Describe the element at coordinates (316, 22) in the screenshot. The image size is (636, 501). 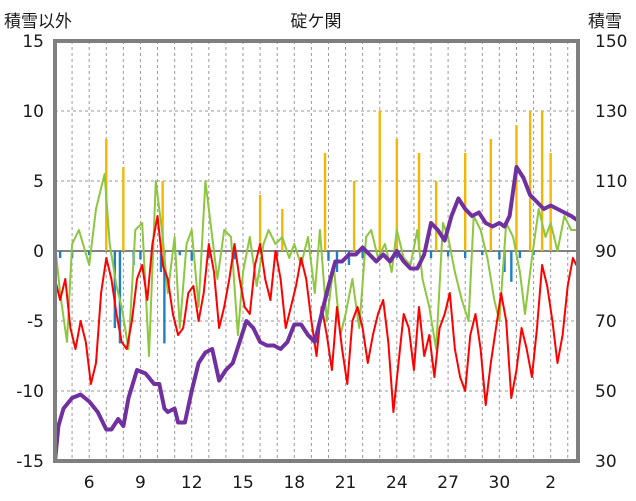
I see `chart-title: 碇ケ関` at that location.